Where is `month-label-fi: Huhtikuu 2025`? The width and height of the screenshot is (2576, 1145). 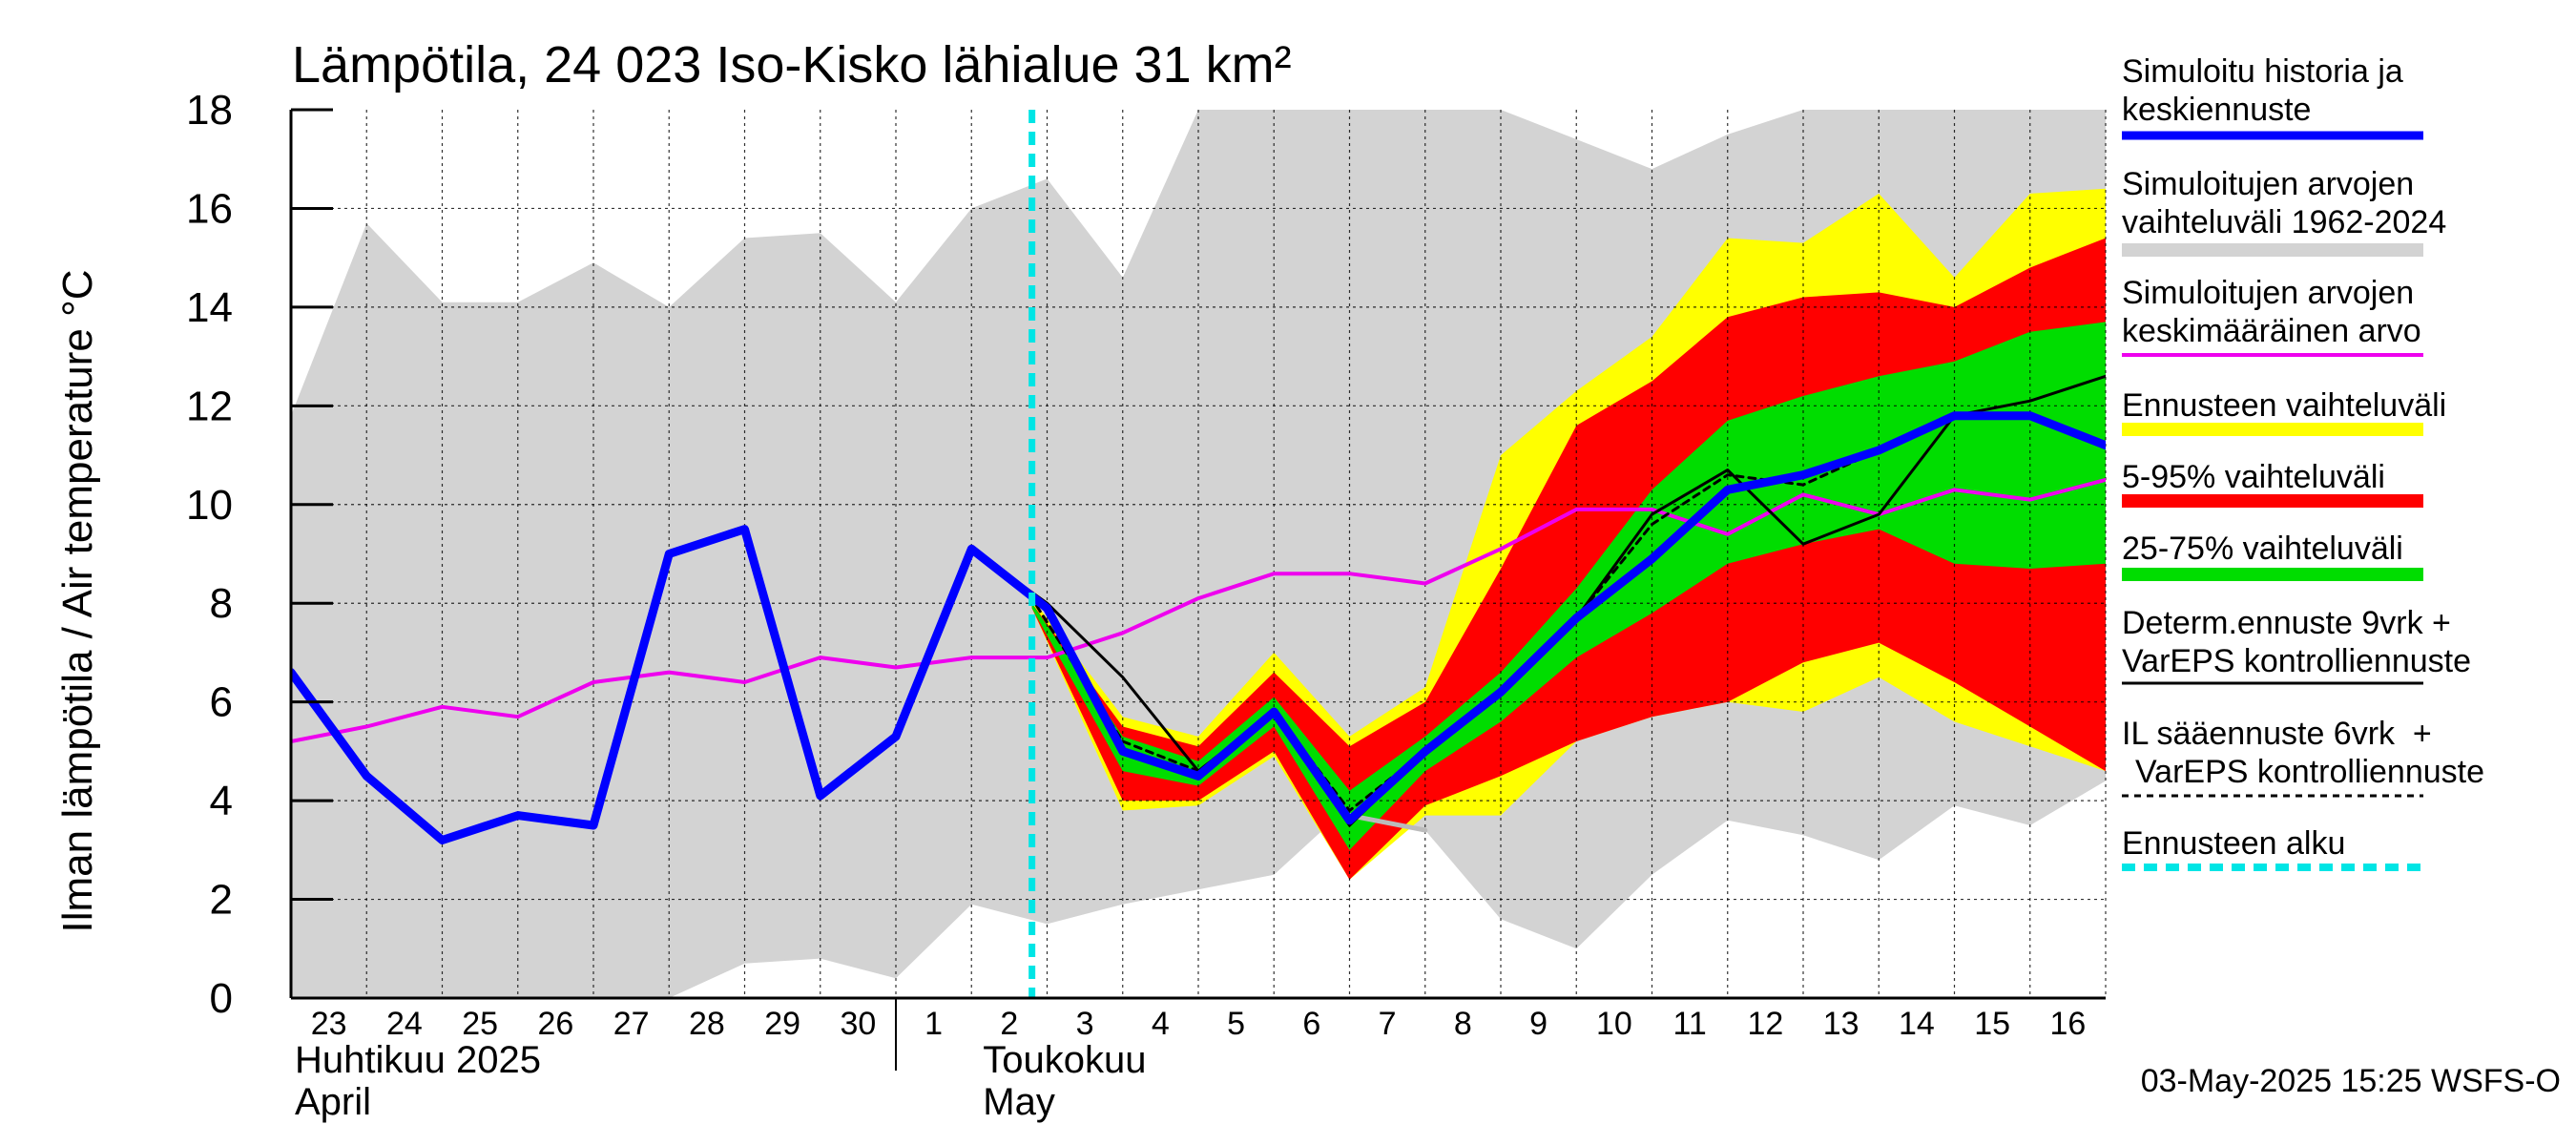 month-label-fi: Huhtikuu 2025 is located at coordinates (418, 1060).